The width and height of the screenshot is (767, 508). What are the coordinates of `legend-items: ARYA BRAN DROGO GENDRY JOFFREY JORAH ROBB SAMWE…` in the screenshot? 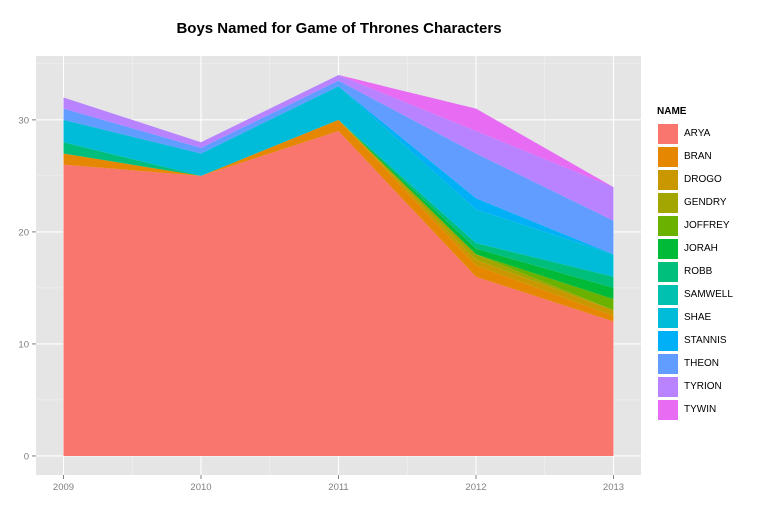 It's located at (707, 271).